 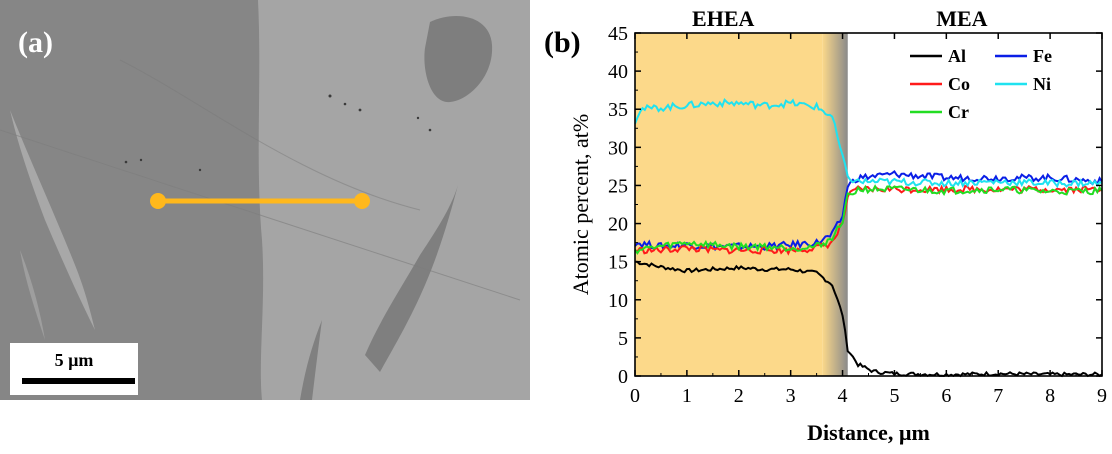 I want to click on y-tick-label: 45, so click(x=618, y=34).